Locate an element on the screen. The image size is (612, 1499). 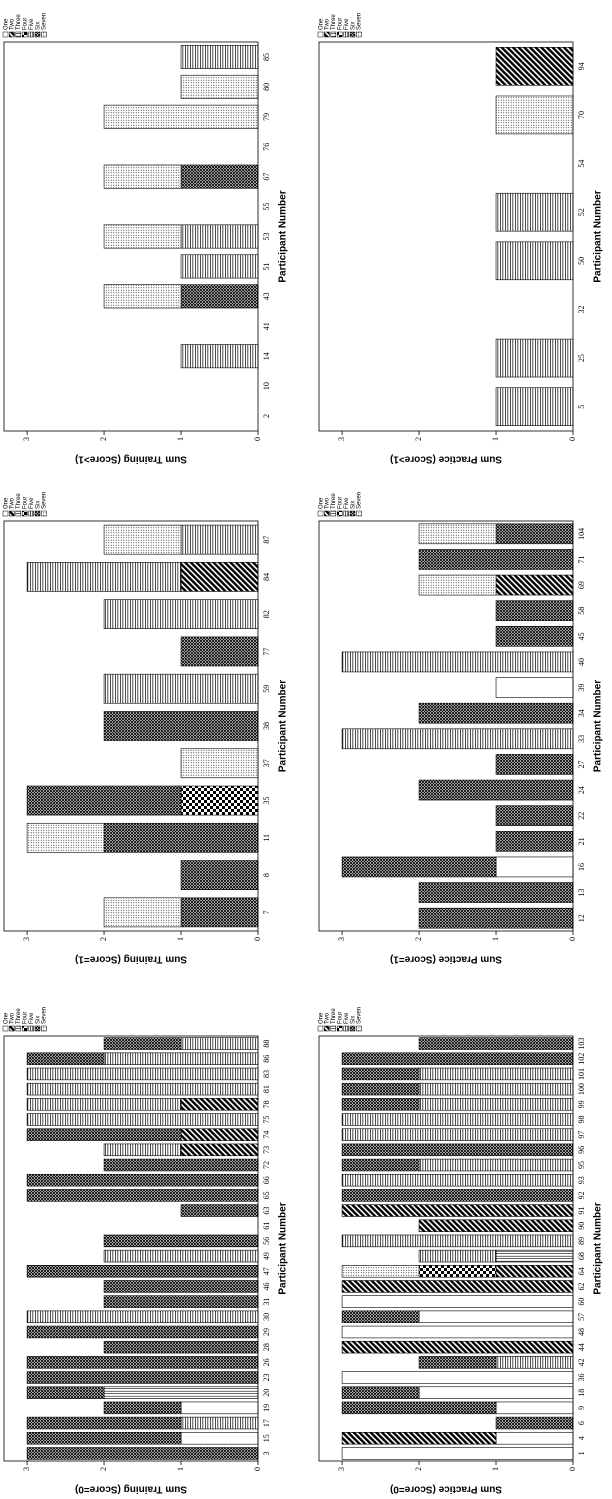
legend-label: Two is located at coordinates (13, 1018).